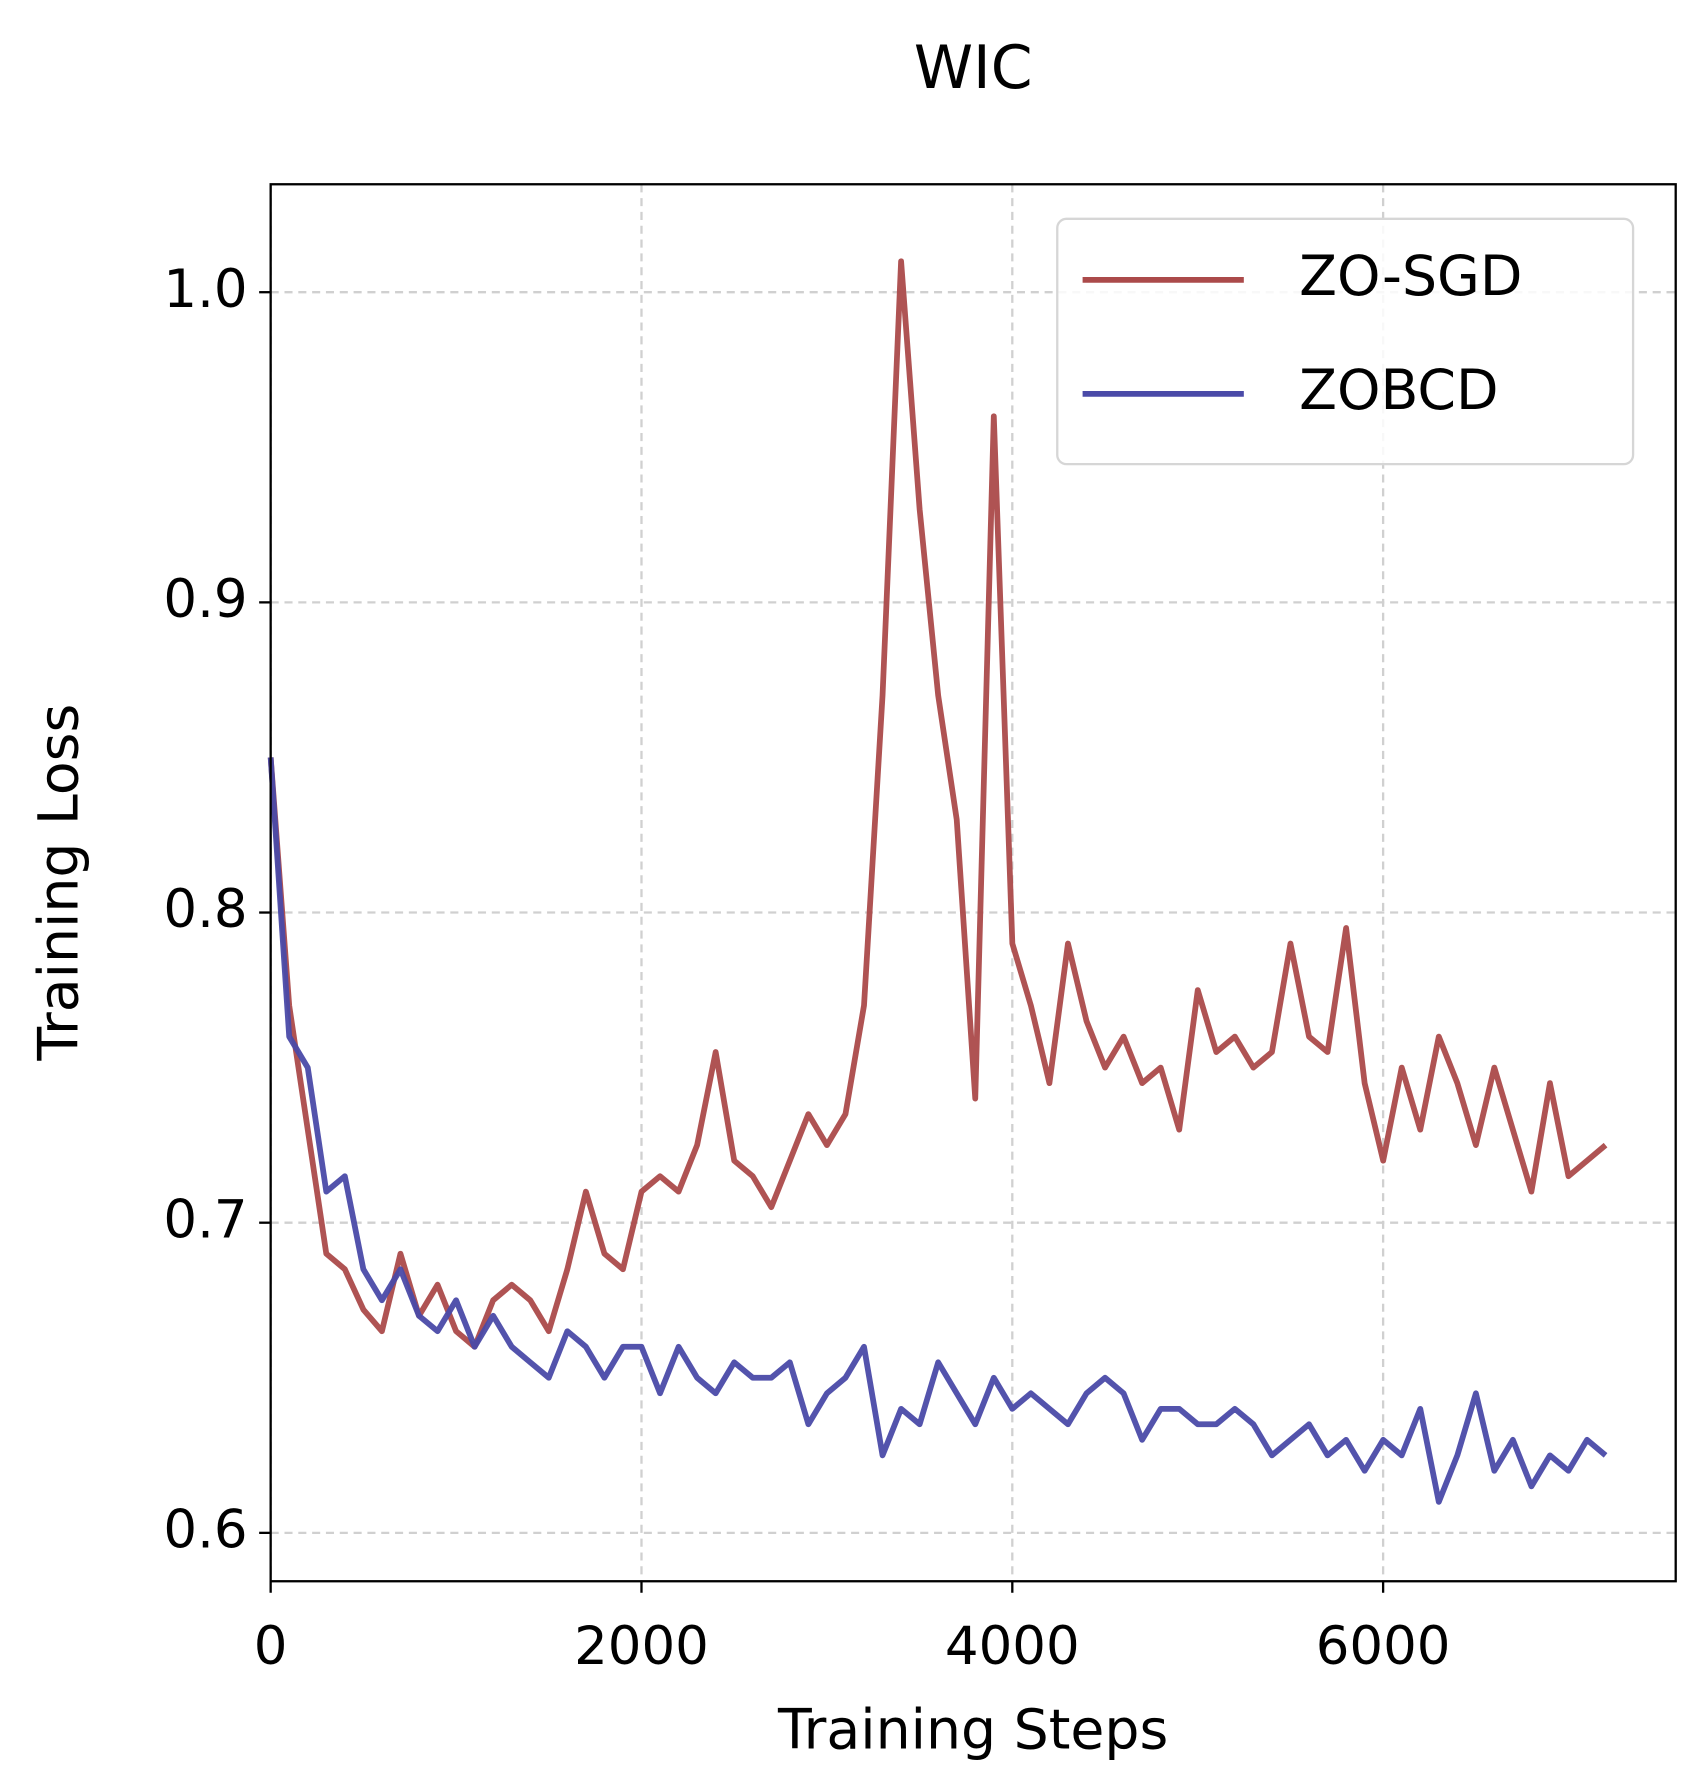 The height and width of the screenshot is (1792, 1693). I want to click on x-tick-label: 2000, so click(641, 1646).